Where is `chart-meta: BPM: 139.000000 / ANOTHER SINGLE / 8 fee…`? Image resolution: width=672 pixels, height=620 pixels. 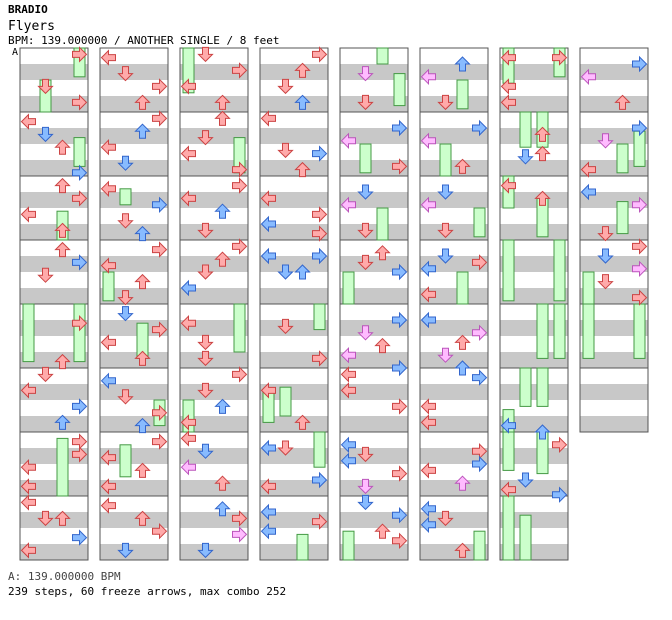 chart-meta: BPM: 139.000000 / ANOTHER SINGLE / 8 fee… is located at coordinates (144, 40).